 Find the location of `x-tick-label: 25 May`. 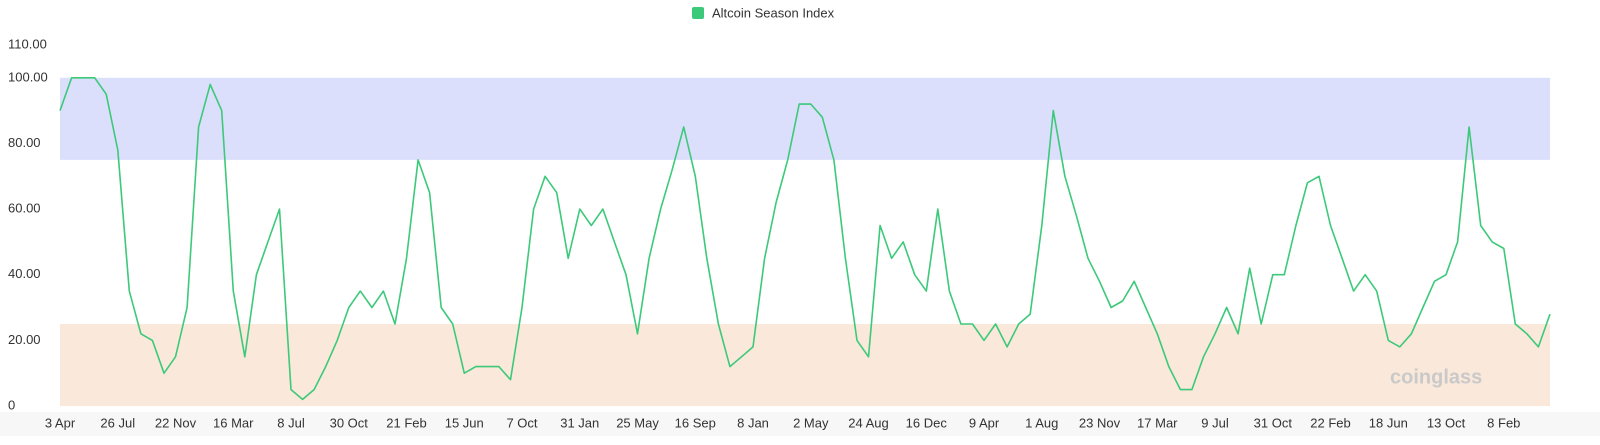

x-tick-label: 25 May is located at coordinates (637, 422).